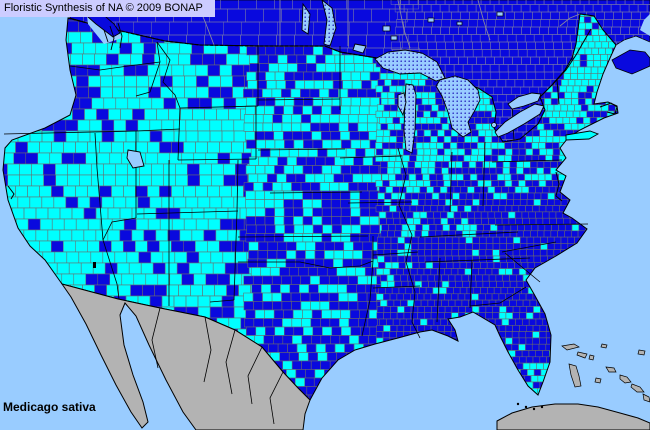 The width and height of the screenshot is (650, 430). I want to click on lake-of-the-woods, so click(359, 48).